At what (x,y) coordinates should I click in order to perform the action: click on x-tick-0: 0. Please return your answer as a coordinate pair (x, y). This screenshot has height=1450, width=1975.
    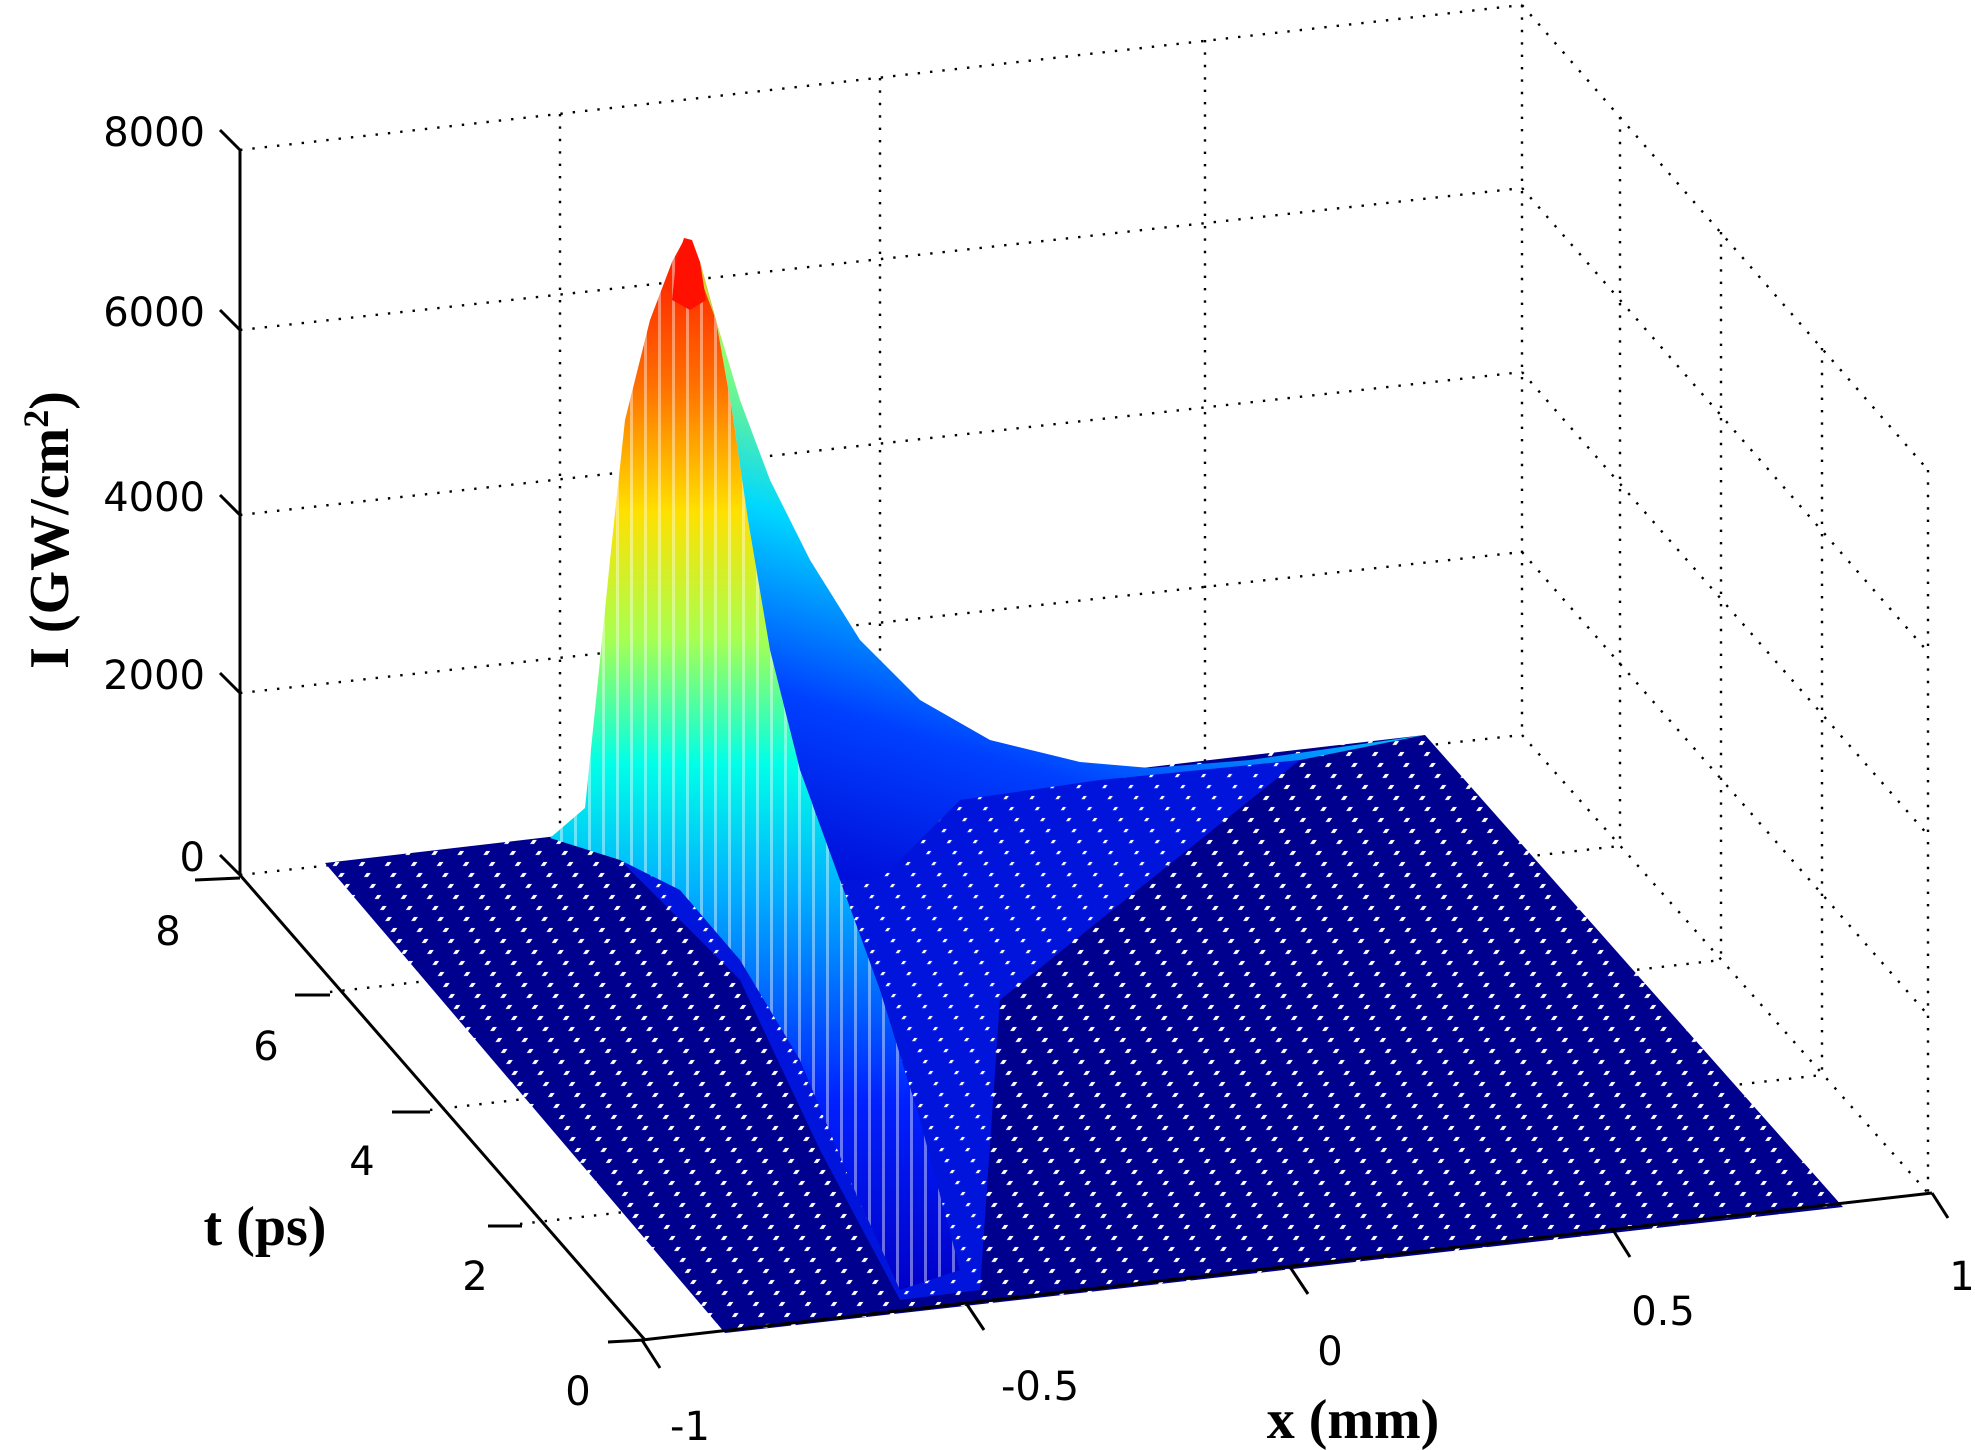
    Looking at the image, I should click on (1329, 1352).